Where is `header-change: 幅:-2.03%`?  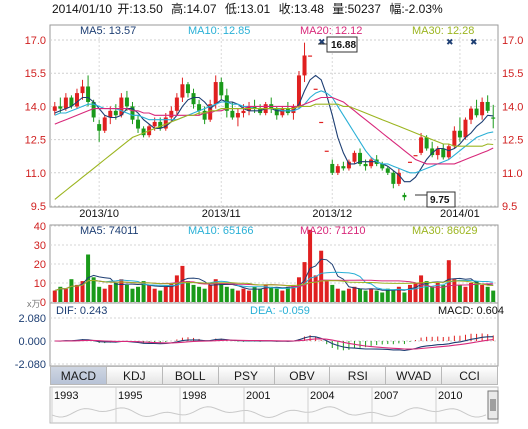
header-change: 幅:-2.03% is located at coordinates (416, 8).